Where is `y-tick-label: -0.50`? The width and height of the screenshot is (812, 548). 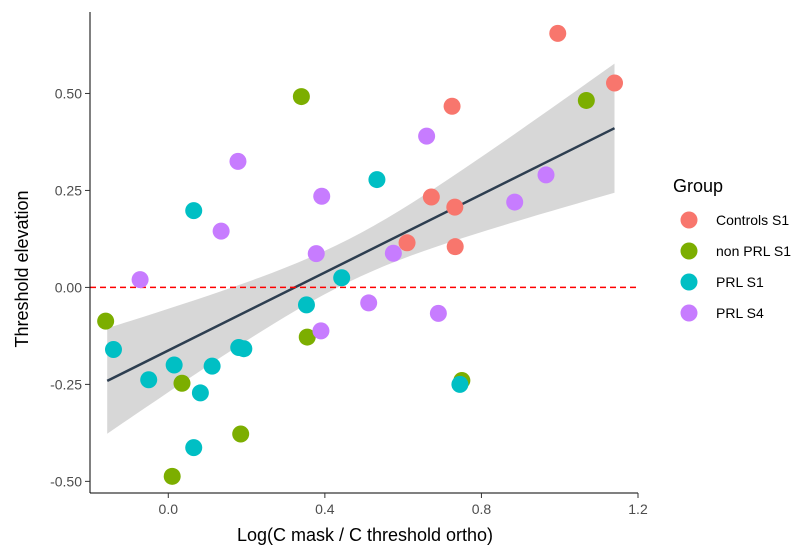 y-tick-label: -0.50 is located at coordinates (66, 481).